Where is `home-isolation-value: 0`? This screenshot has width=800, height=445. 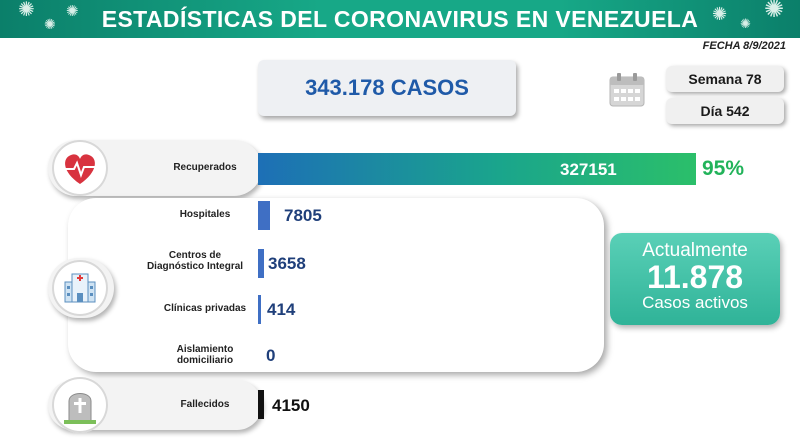 home-isolation-value: 0 is located at coordinates (271, 355).